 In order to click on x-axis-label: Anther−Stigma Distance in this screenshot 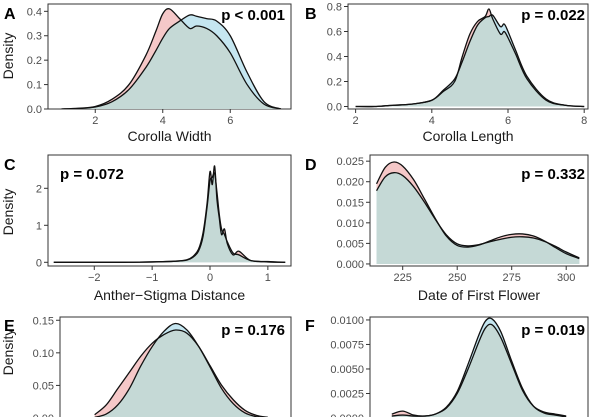, I will do `click(170, 295)`.